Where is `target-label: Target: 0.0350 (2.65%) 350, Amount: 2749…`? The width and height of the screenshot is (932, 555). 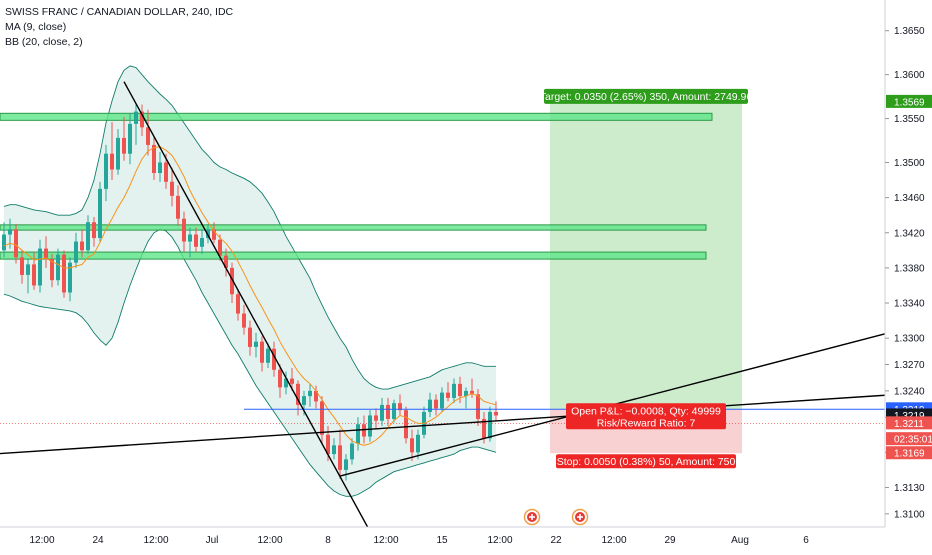 target-label: Target: 0.0350 (2.65%) 350, Amount: 2749… is located at coordinates (646, 96).